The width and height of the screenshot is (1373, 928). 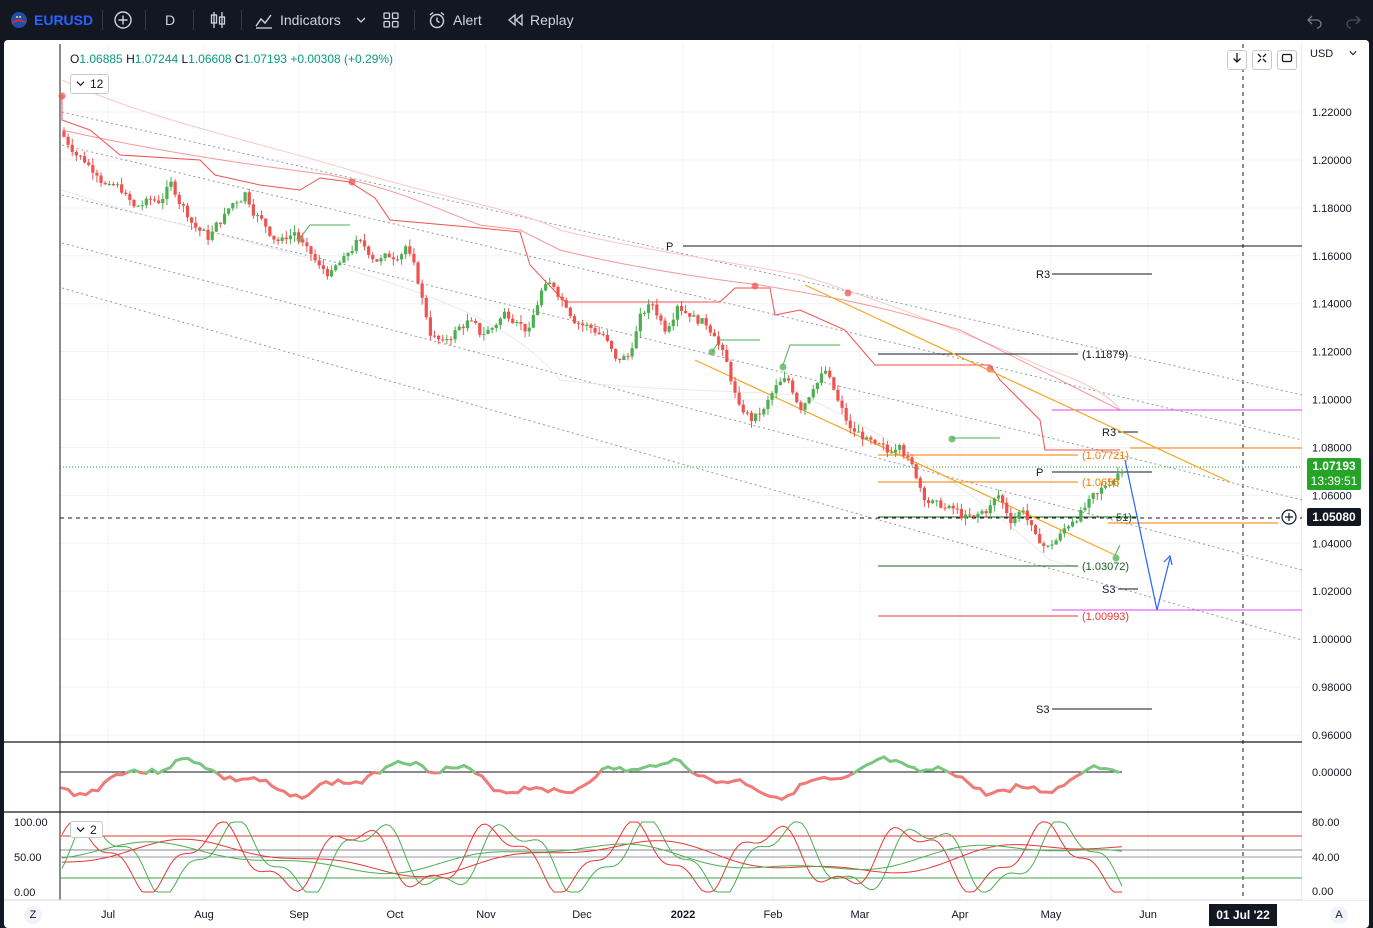 I want to click on undo-icon, so click(x=1315, y=20).